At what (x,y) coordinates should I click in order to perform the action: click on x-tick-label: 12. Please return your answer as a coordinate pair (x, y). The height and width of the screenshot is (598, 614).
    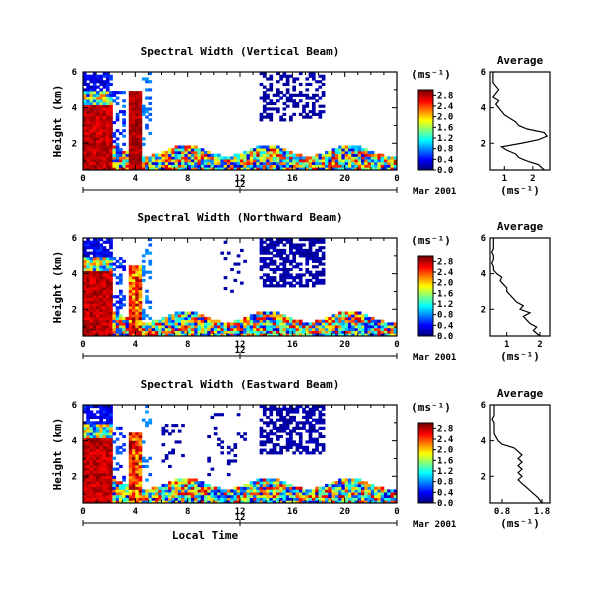
    Looking at the image, I should click on (240, 345).